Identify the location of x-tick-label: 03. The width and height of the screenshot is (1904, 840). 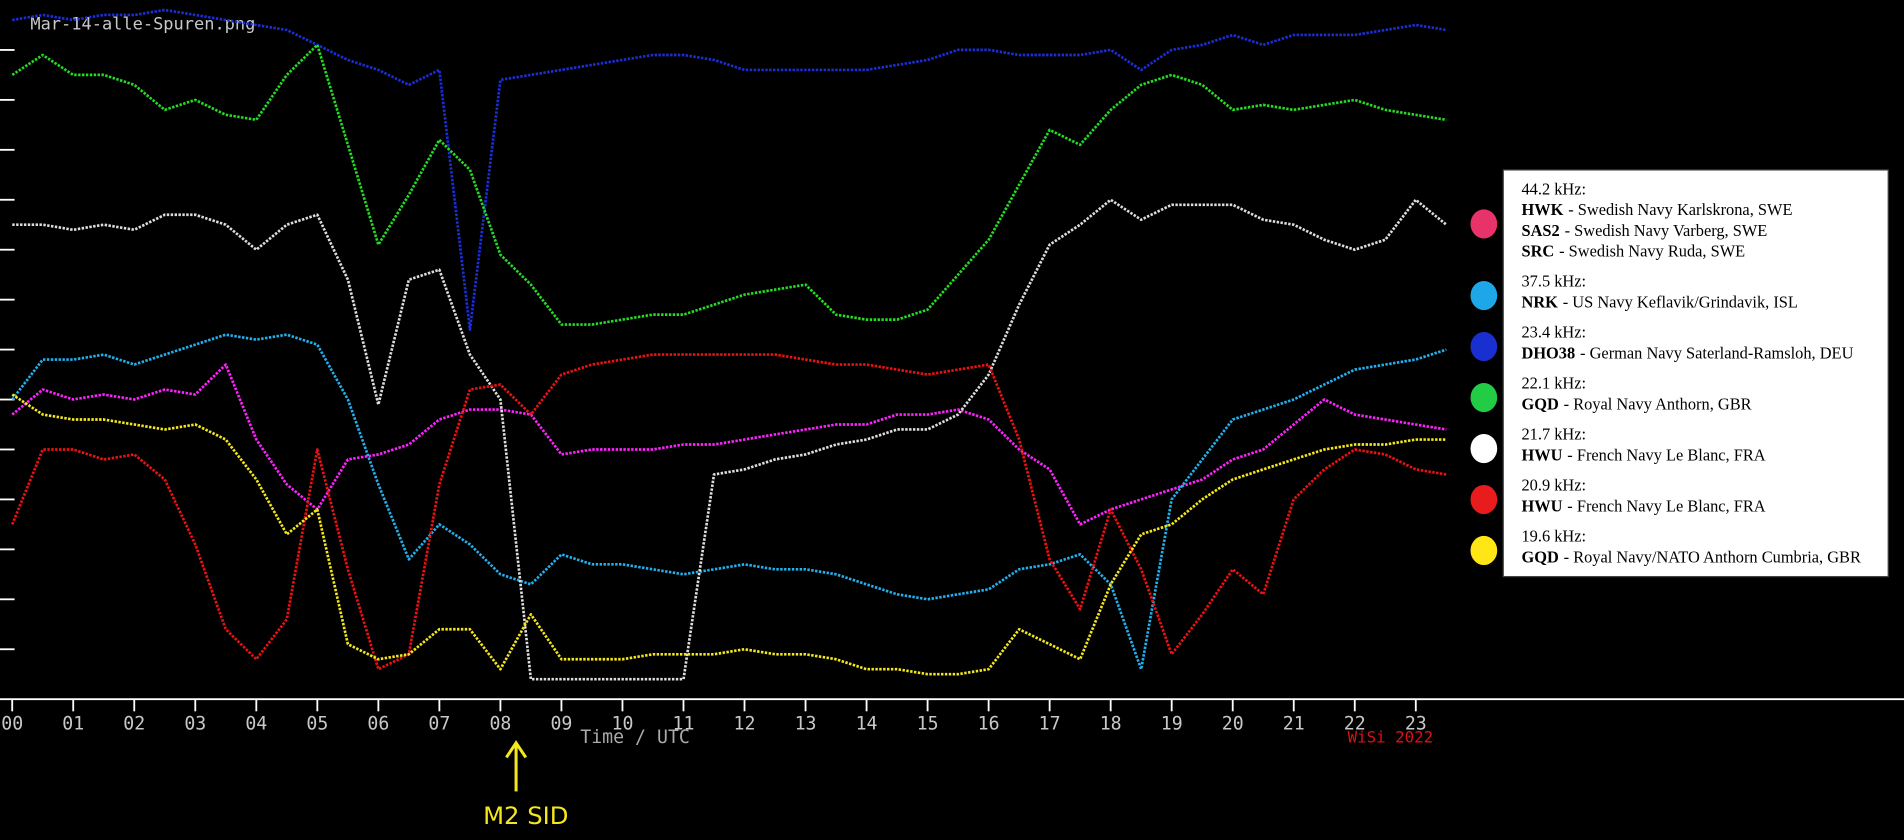
(195, 724).